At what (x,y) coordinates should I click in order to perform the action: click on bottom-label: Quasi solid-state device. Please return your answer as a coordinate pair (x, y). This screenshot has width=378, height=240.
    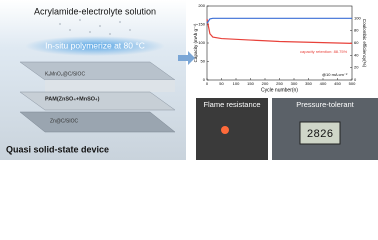
    Looking at the image, I should click on (57, 149).